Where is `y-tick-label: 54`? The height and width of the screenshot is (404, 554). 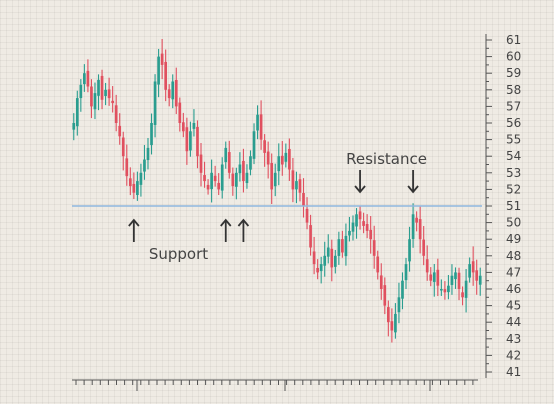
y-tick-label: 54 is located at coordinates (513, 156).